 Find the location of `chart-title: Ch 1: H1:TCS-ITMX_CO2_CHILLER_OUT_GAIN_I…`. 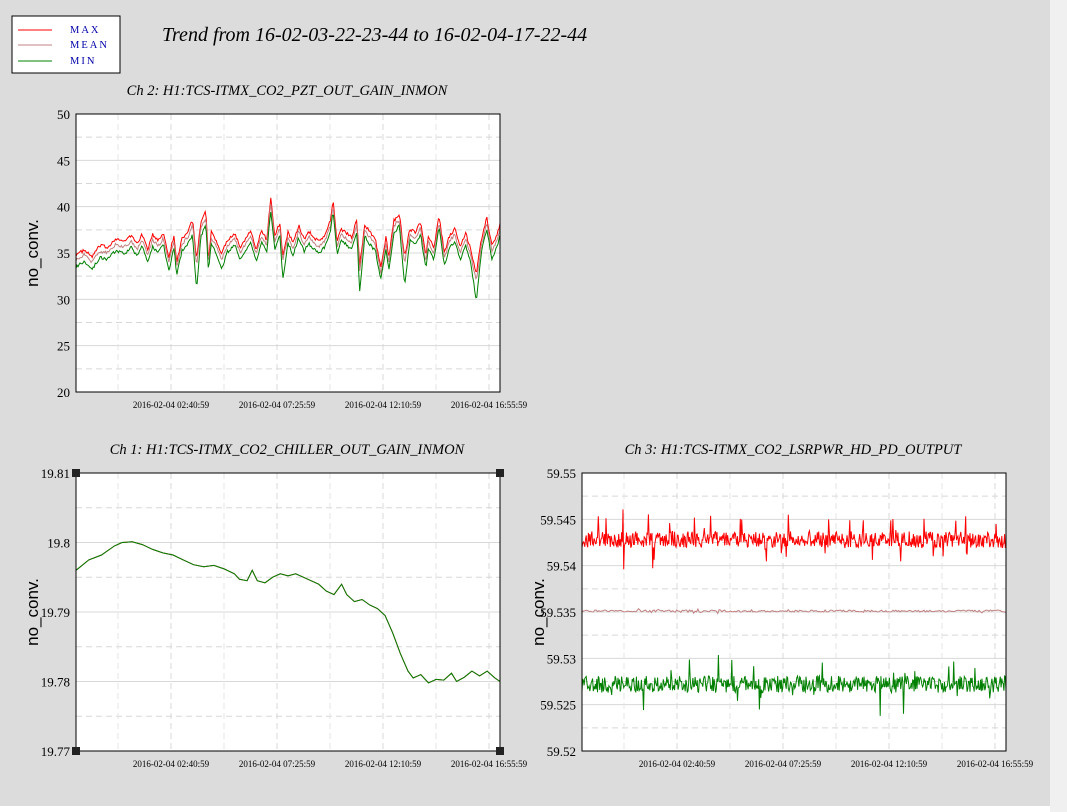

chart-title: Ch 1: H1:TCS-ITMX_CO2_CHILLER_OUT_GAIN_I… is located at coordinates (288, 450).